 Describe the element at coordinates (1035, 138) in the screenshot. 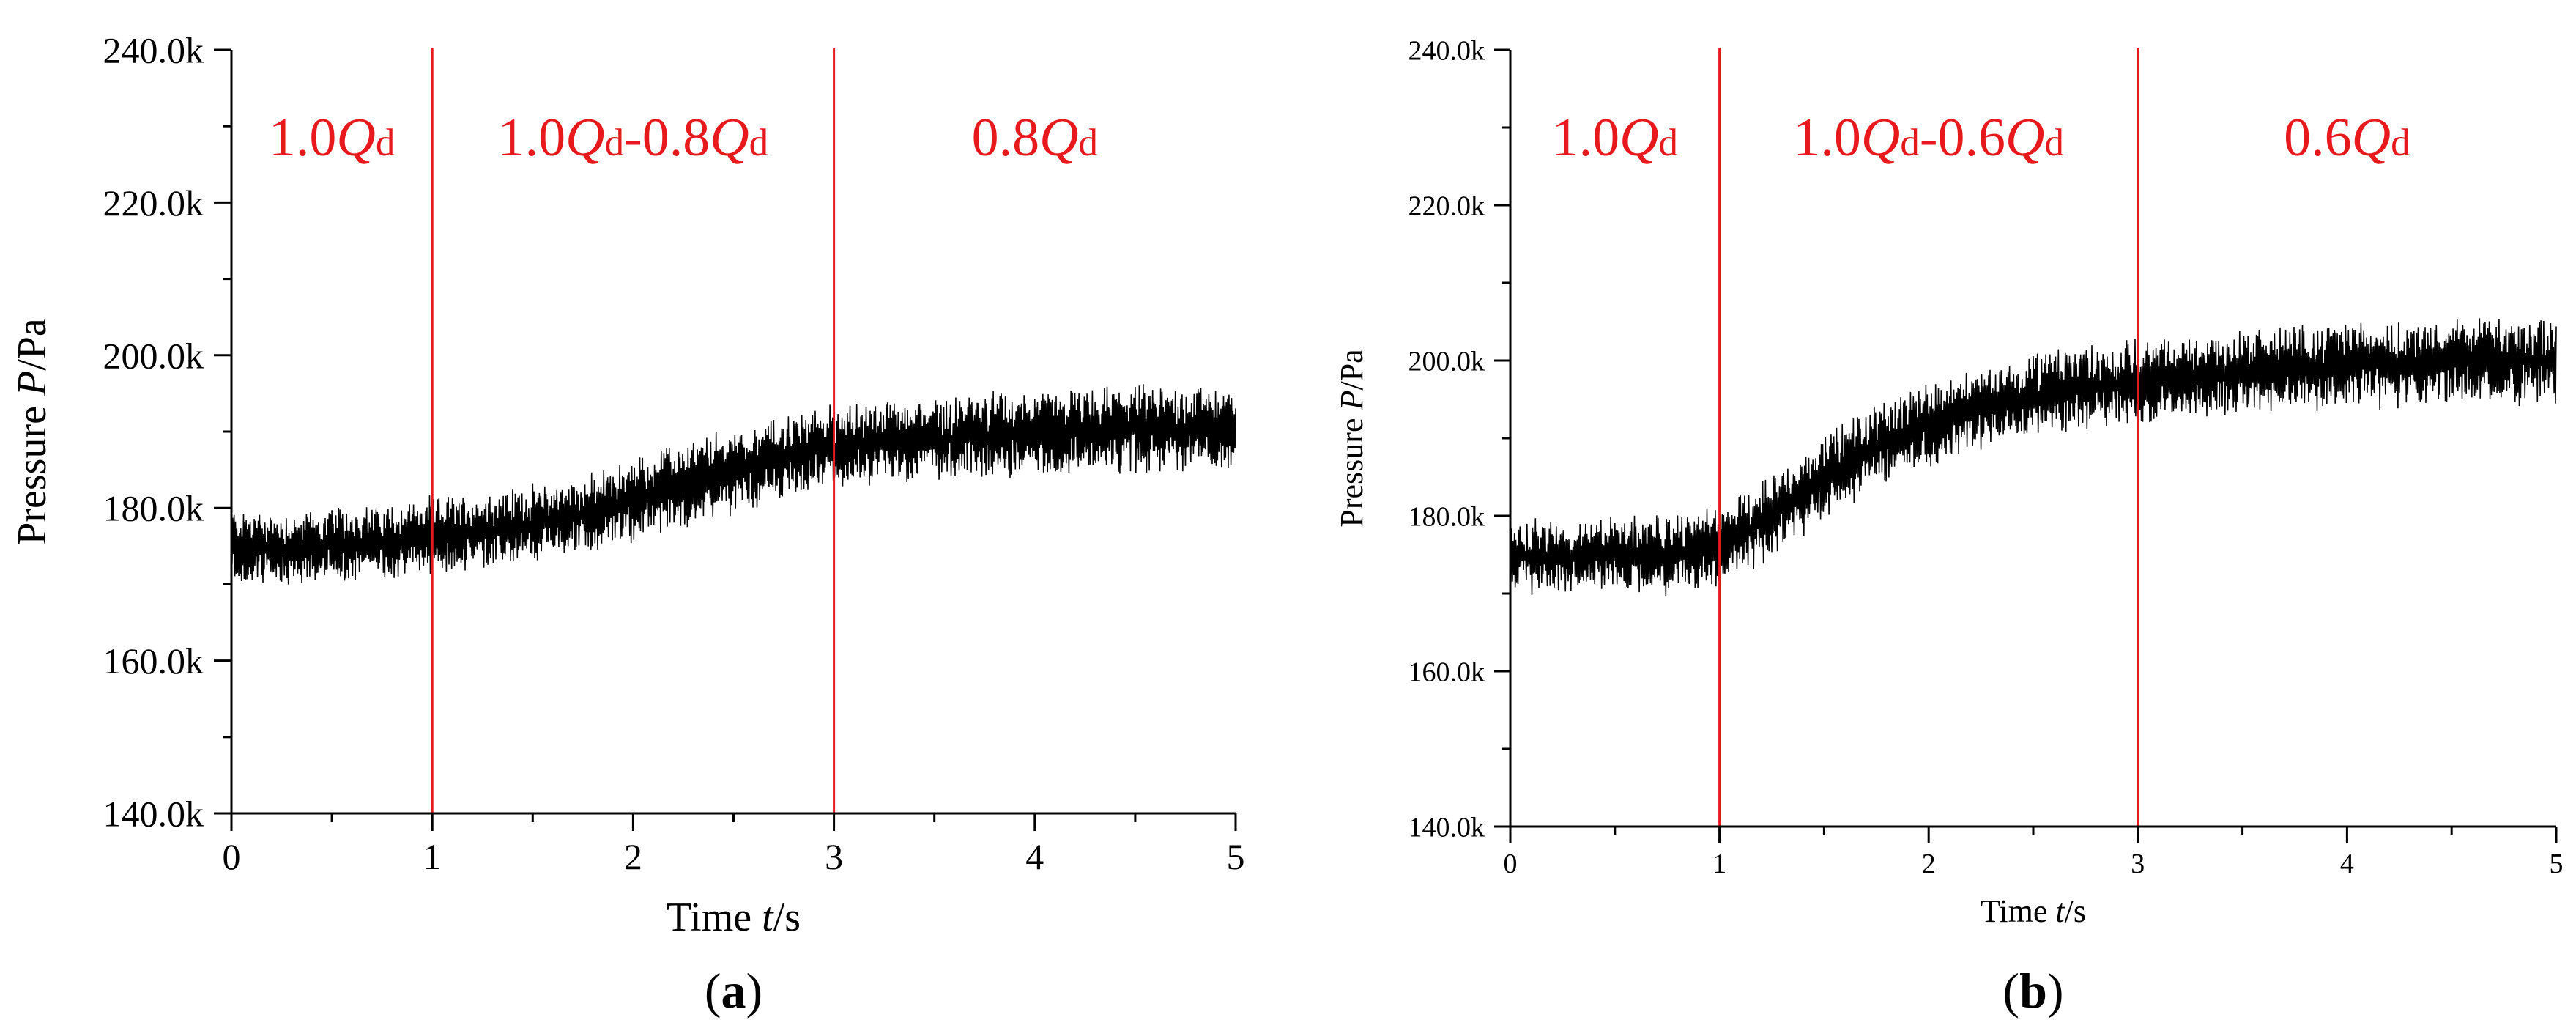

I see `region-label-3: 0.8Qd` at that location.